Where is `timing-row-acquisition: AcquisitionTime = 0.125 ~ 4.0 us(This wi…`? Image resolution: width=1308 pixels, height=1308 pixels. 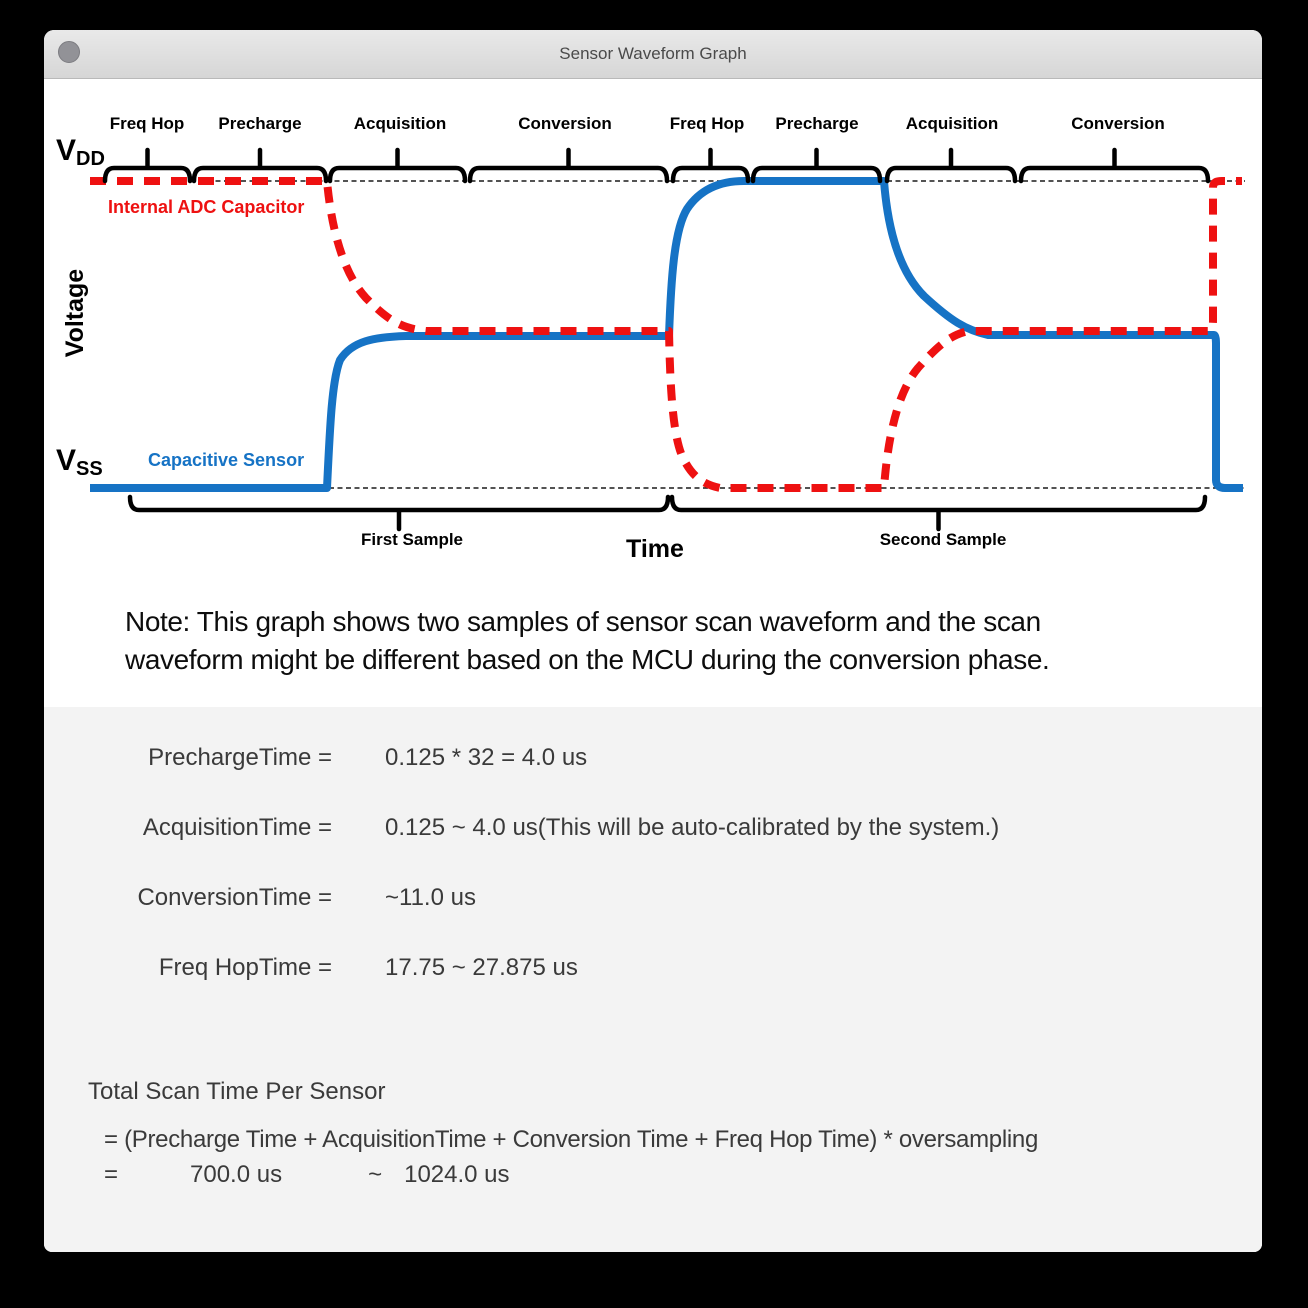 timing-row-acquisition: AcquisitionTime = 0.125 ~ 4.0 us(This wi… is located at coordinates (653, 829).